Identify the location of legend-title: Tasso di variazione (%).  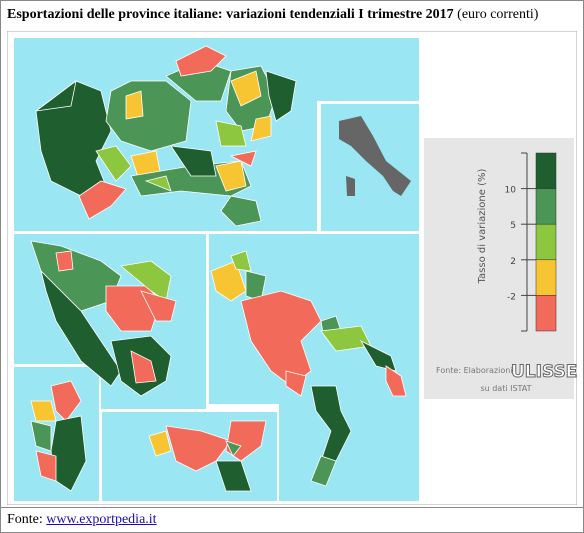
(482, 227).